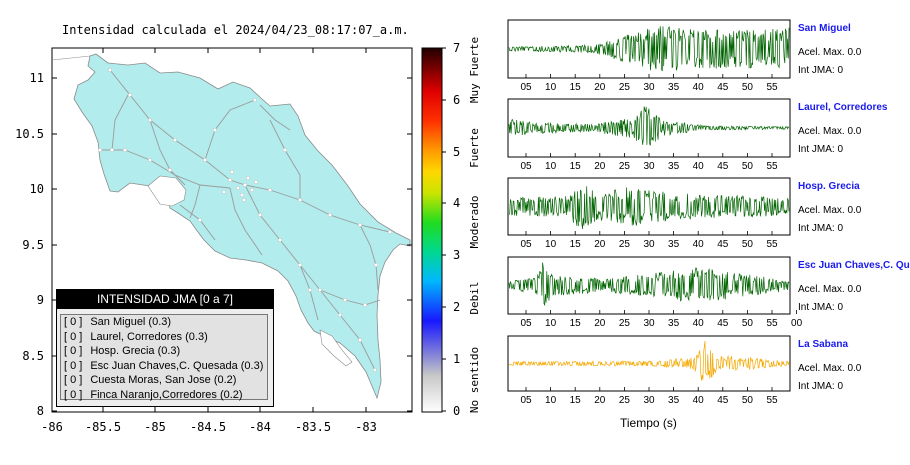  What do you see at coordinates (456, 100) in the screenshot?
I see `colorbar-tick-label: 6` at bounding box center [456, 100].